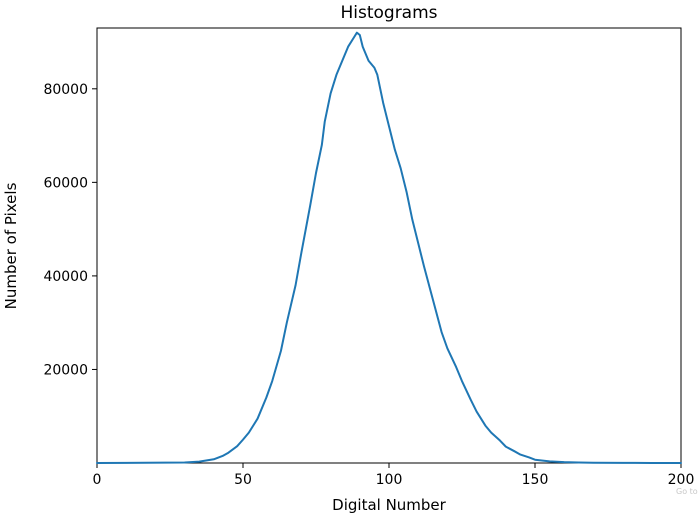 The height and width of the screenshot is (518, 700). What do you see at coordinates (65, 277) in the screenshot?
I see `y-tick-label-40000: 40000` at bounding box center [65, 277].